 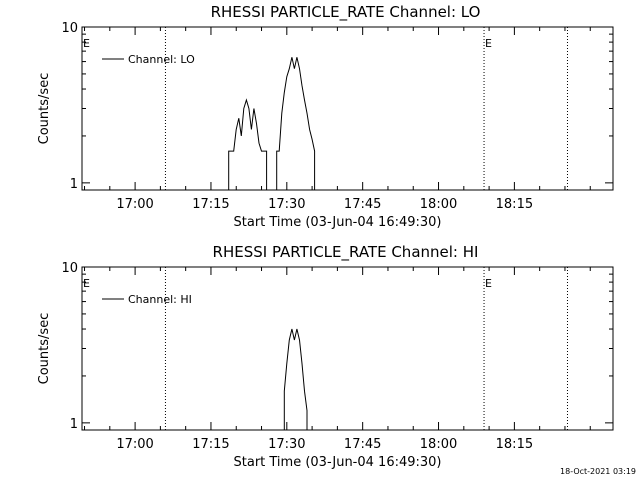 I want to click on chart-title: RHESSI PARTICLE_RATE Channel: HI, so click(x=346, y=252).